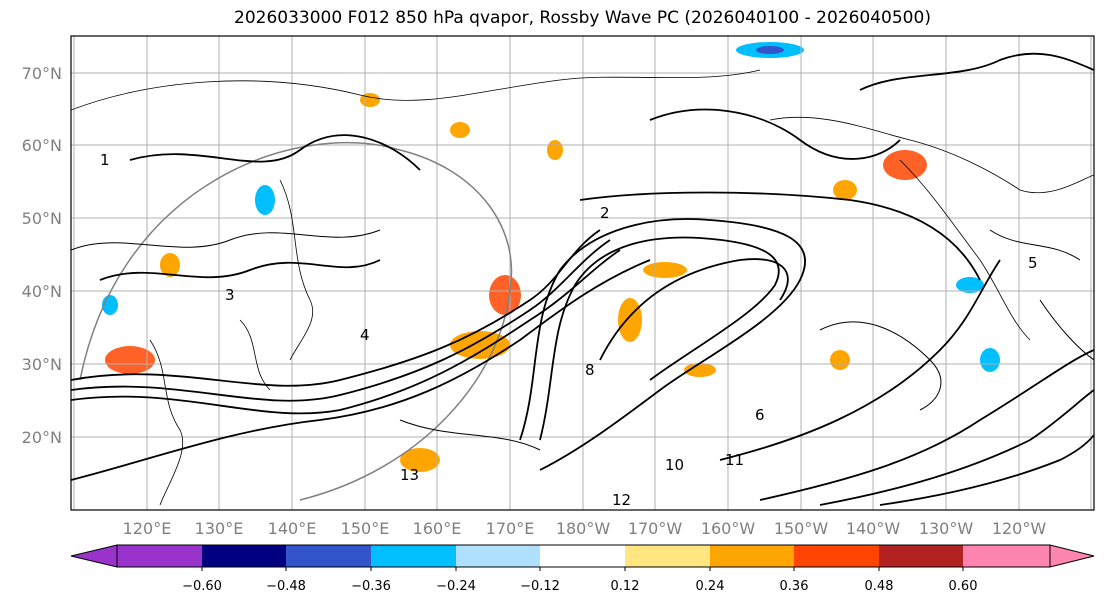 The height and width of the screenshot is (604, 1105). Describe the element at coordinates (540, 586) in the screenshot. I see `colorbar-tick-label: −0.12` at that location.